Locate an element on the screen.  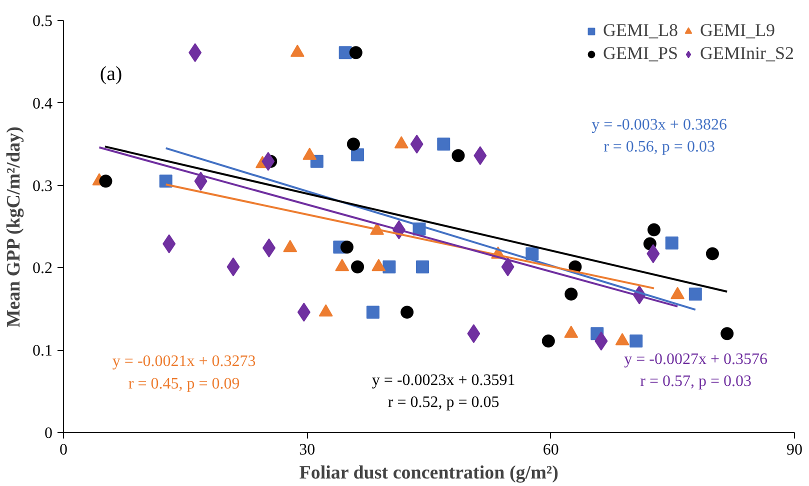
annotation: y = -0.0027x + 0.3576 r = 0.57, p = 0.03 is located at coordinates (696, 370).